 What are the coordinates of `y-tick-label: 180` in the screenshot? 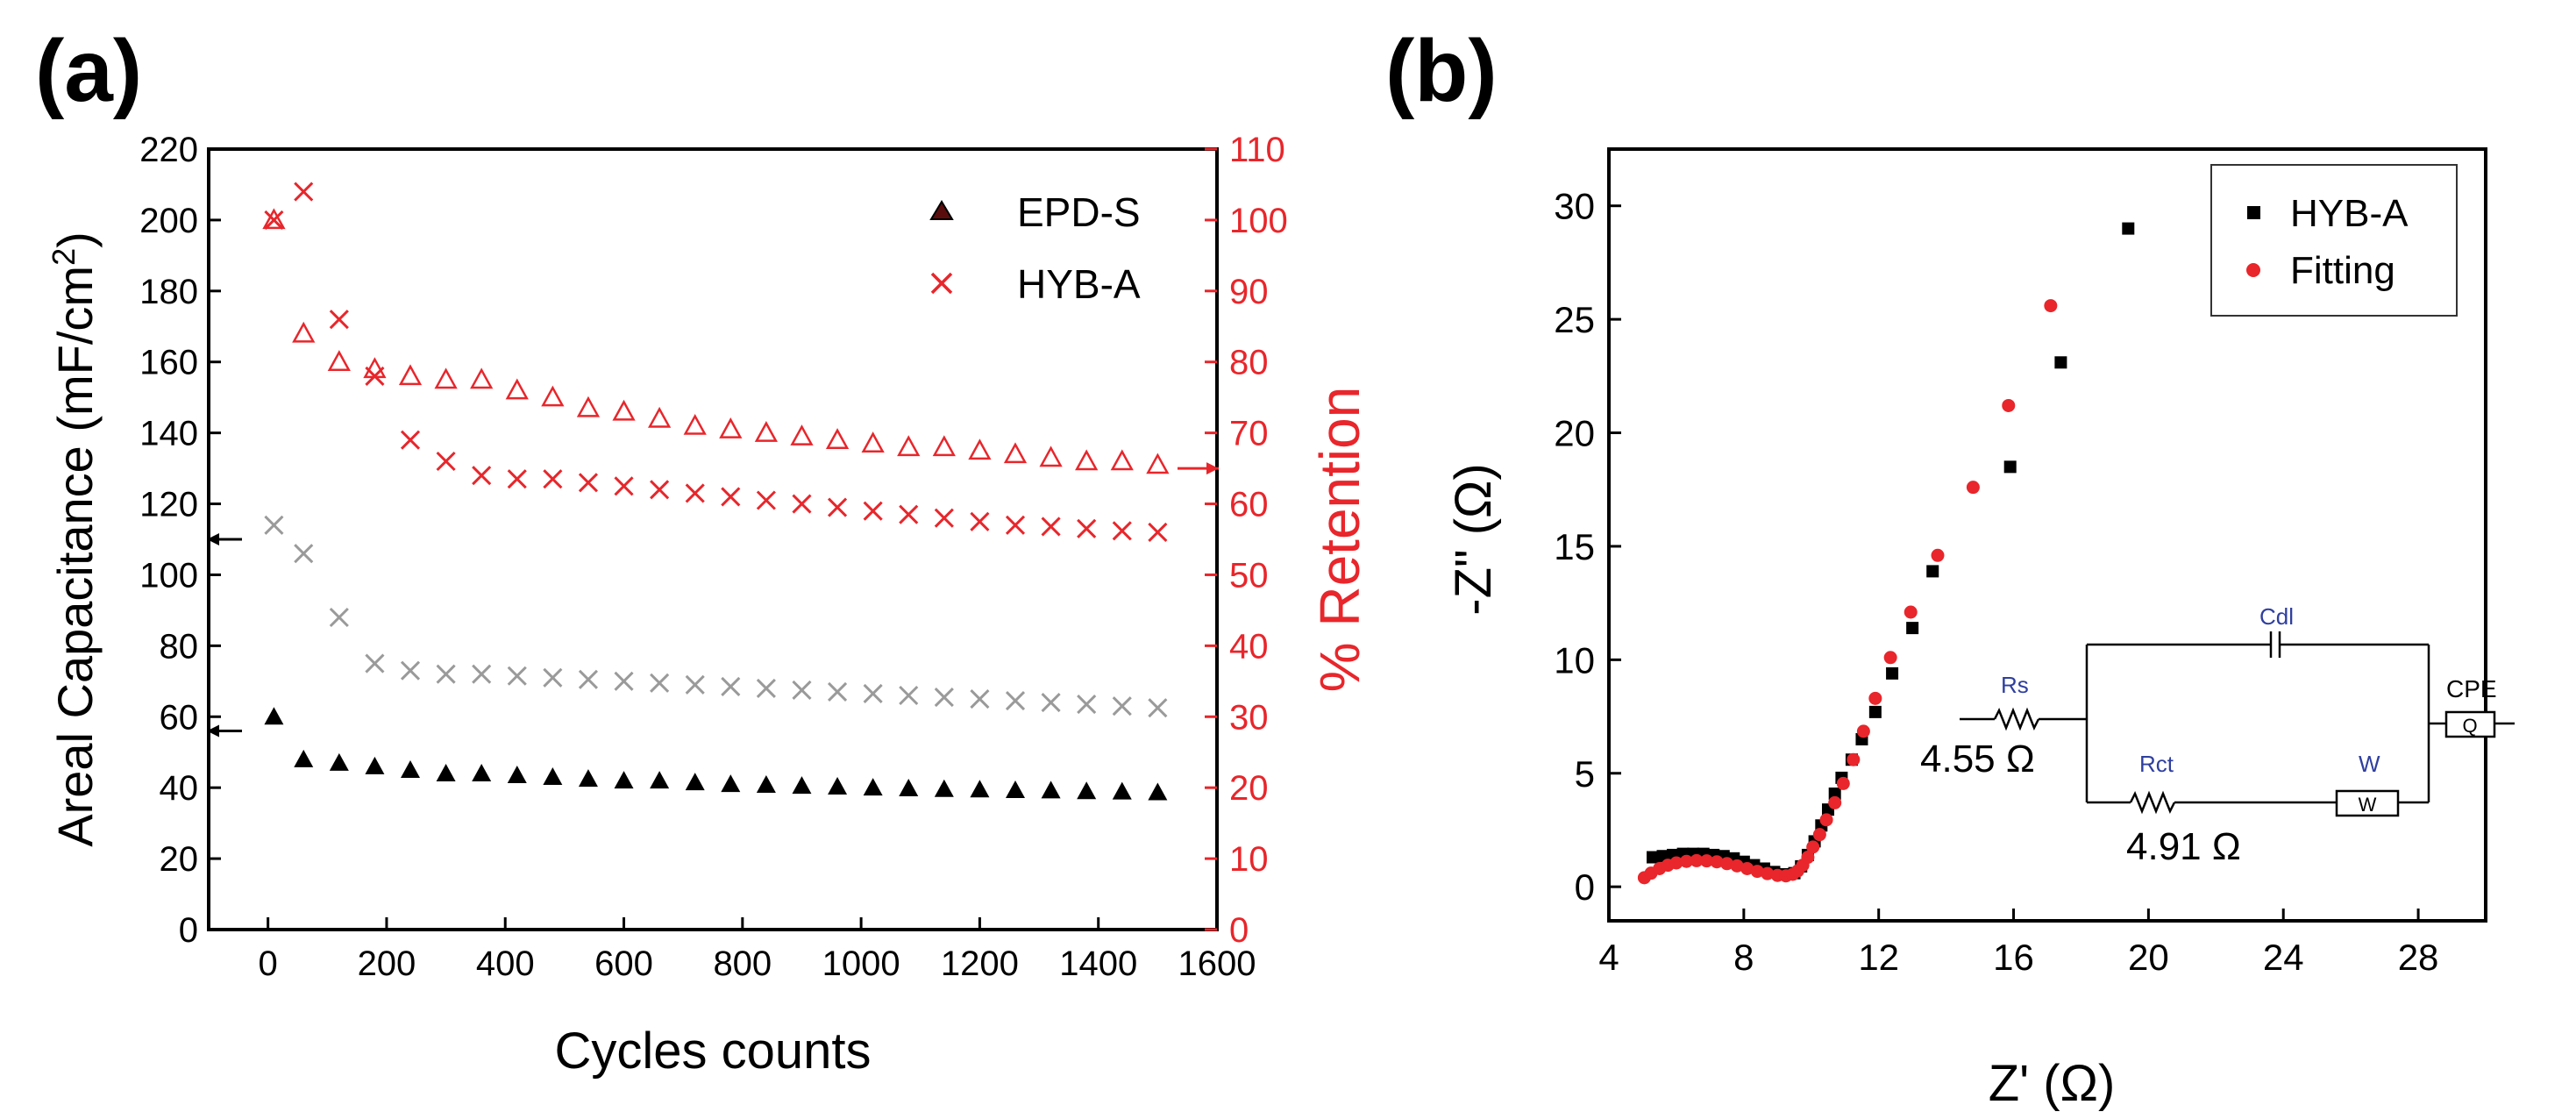 It's located at (168, 292).